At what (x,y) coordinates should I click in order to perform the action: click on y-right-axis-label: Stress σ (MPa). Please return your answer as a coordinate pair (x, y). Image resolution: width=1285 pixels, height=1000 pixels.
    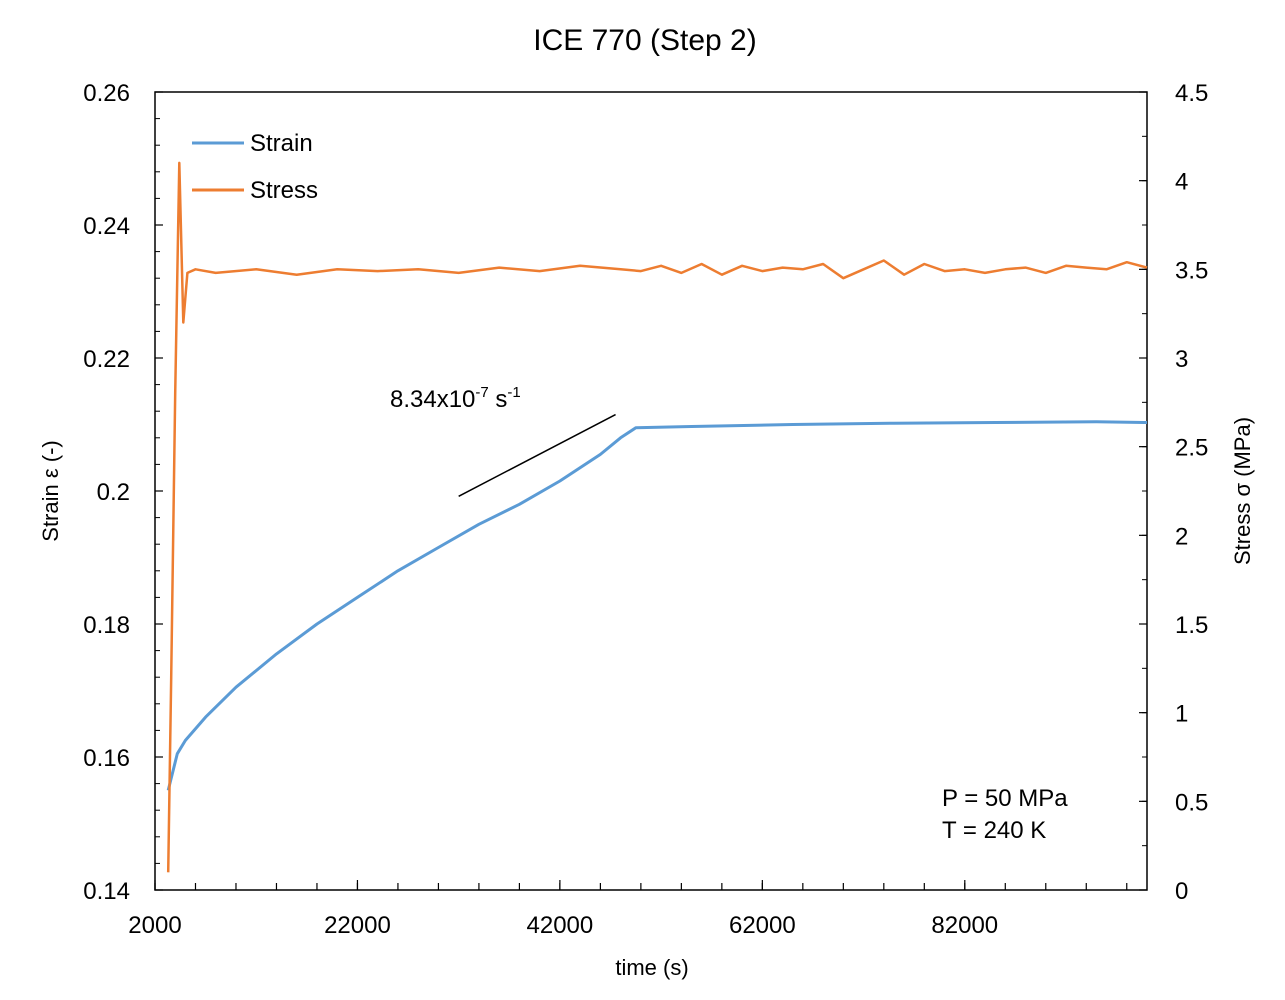
    Looking at the image, I should click on (1242, 491).